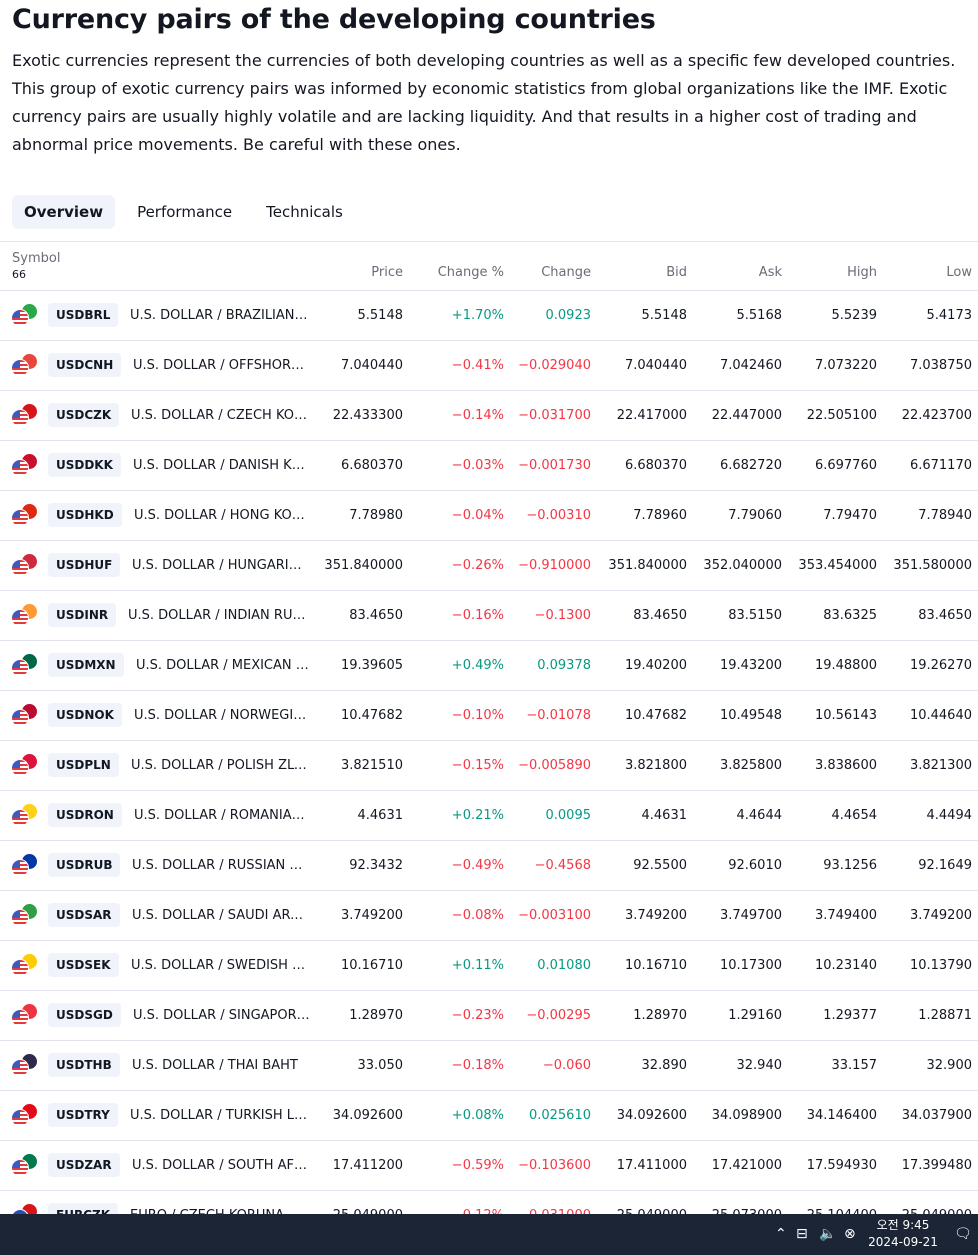 The height and width of the screenshot is (1255, 978). What do you see at coordinates (380, 315) in the screenshot?
I see `price-cell: 5.5148` at bounding box center [380, 315].